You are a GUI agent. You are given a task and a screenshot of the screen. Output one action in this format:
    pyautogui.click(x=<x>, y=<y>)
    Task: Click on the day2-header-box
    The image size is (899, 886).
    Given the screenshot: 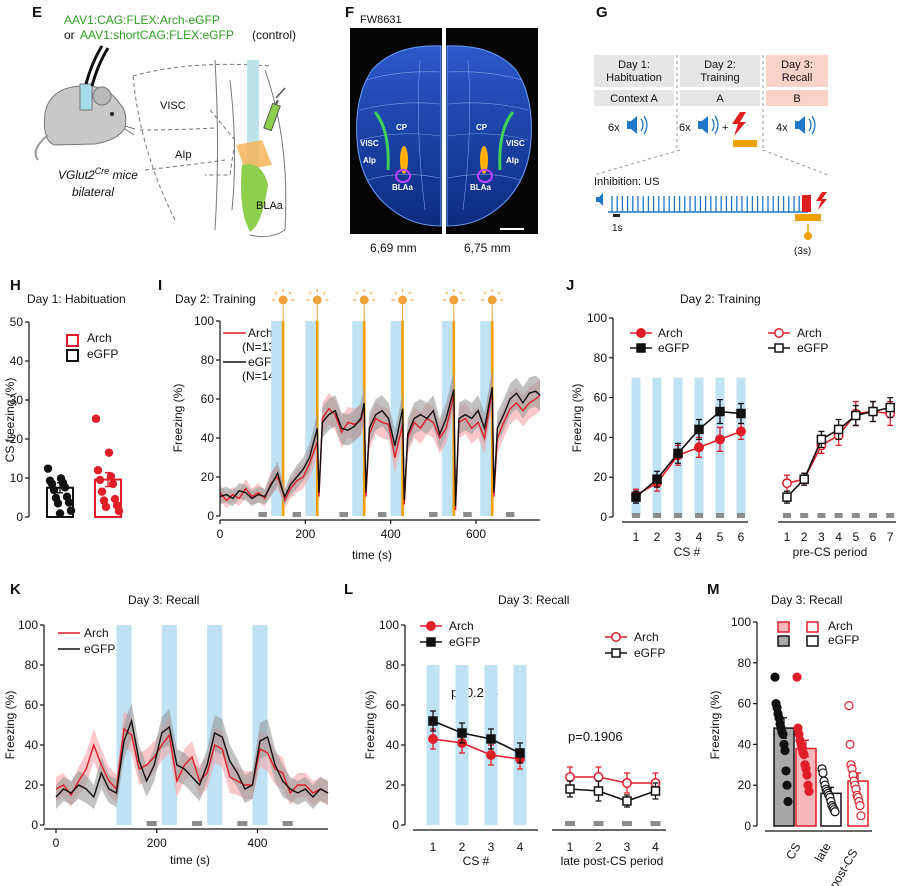 What is the action you would take?
    pyautogui.click(x=720, y=71)
    